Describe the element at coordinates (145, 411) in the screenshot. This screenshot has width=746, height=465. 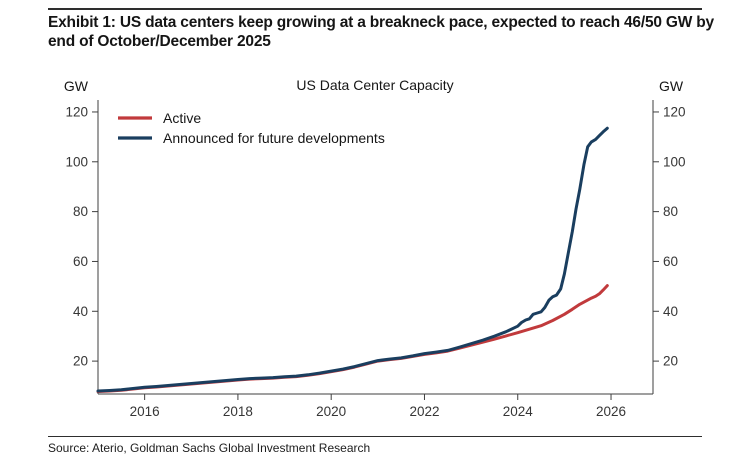
I see `x-tick-label: 2016` at that location.